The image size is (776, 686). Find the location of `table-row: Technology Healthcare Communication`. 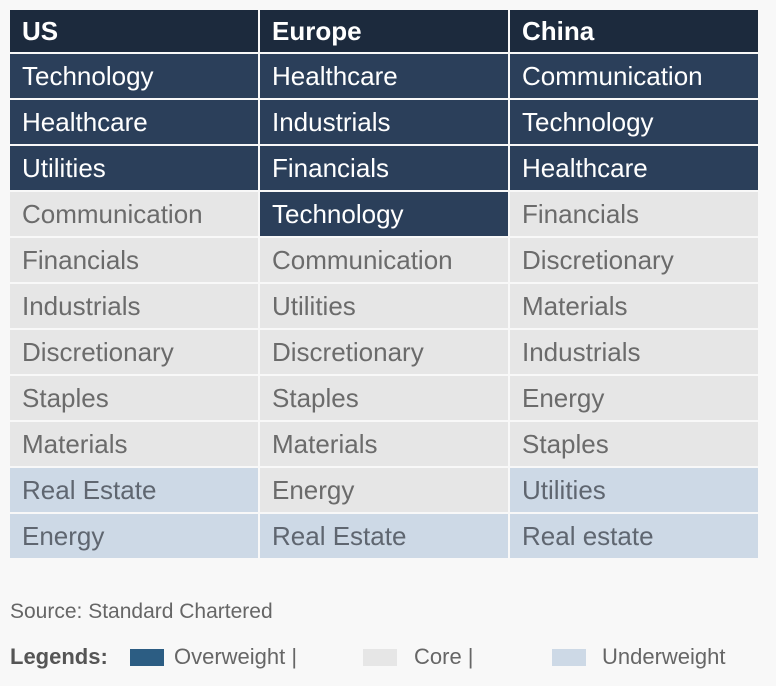

table-row: Technology Healthcare Communication is located at coordinates (384, 76).